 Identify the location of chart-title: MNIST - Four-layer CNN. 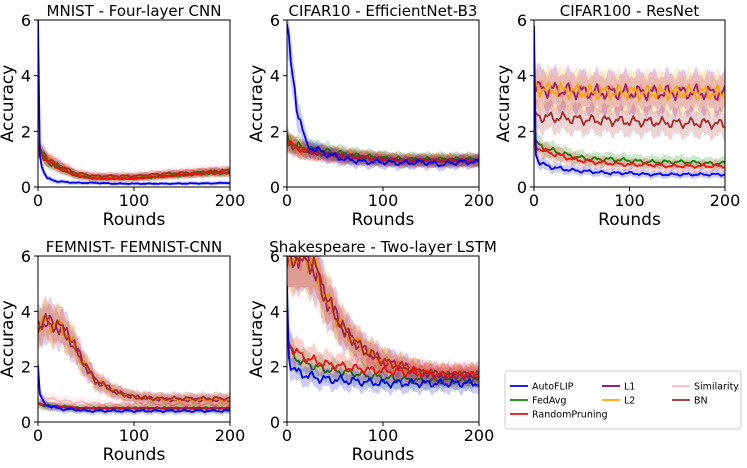
(134, 11).